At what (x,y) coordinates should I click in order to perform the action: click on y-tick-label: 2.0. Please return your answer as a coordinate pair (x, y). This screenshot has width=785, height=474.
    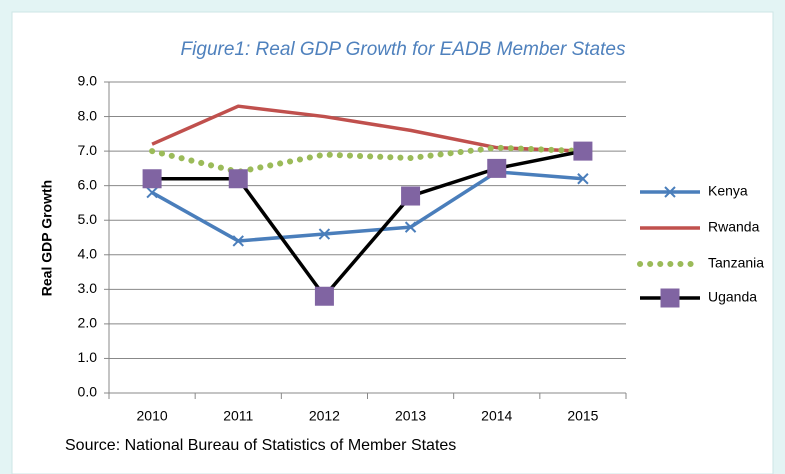
    Looking at the image, I should click on (88, 323).